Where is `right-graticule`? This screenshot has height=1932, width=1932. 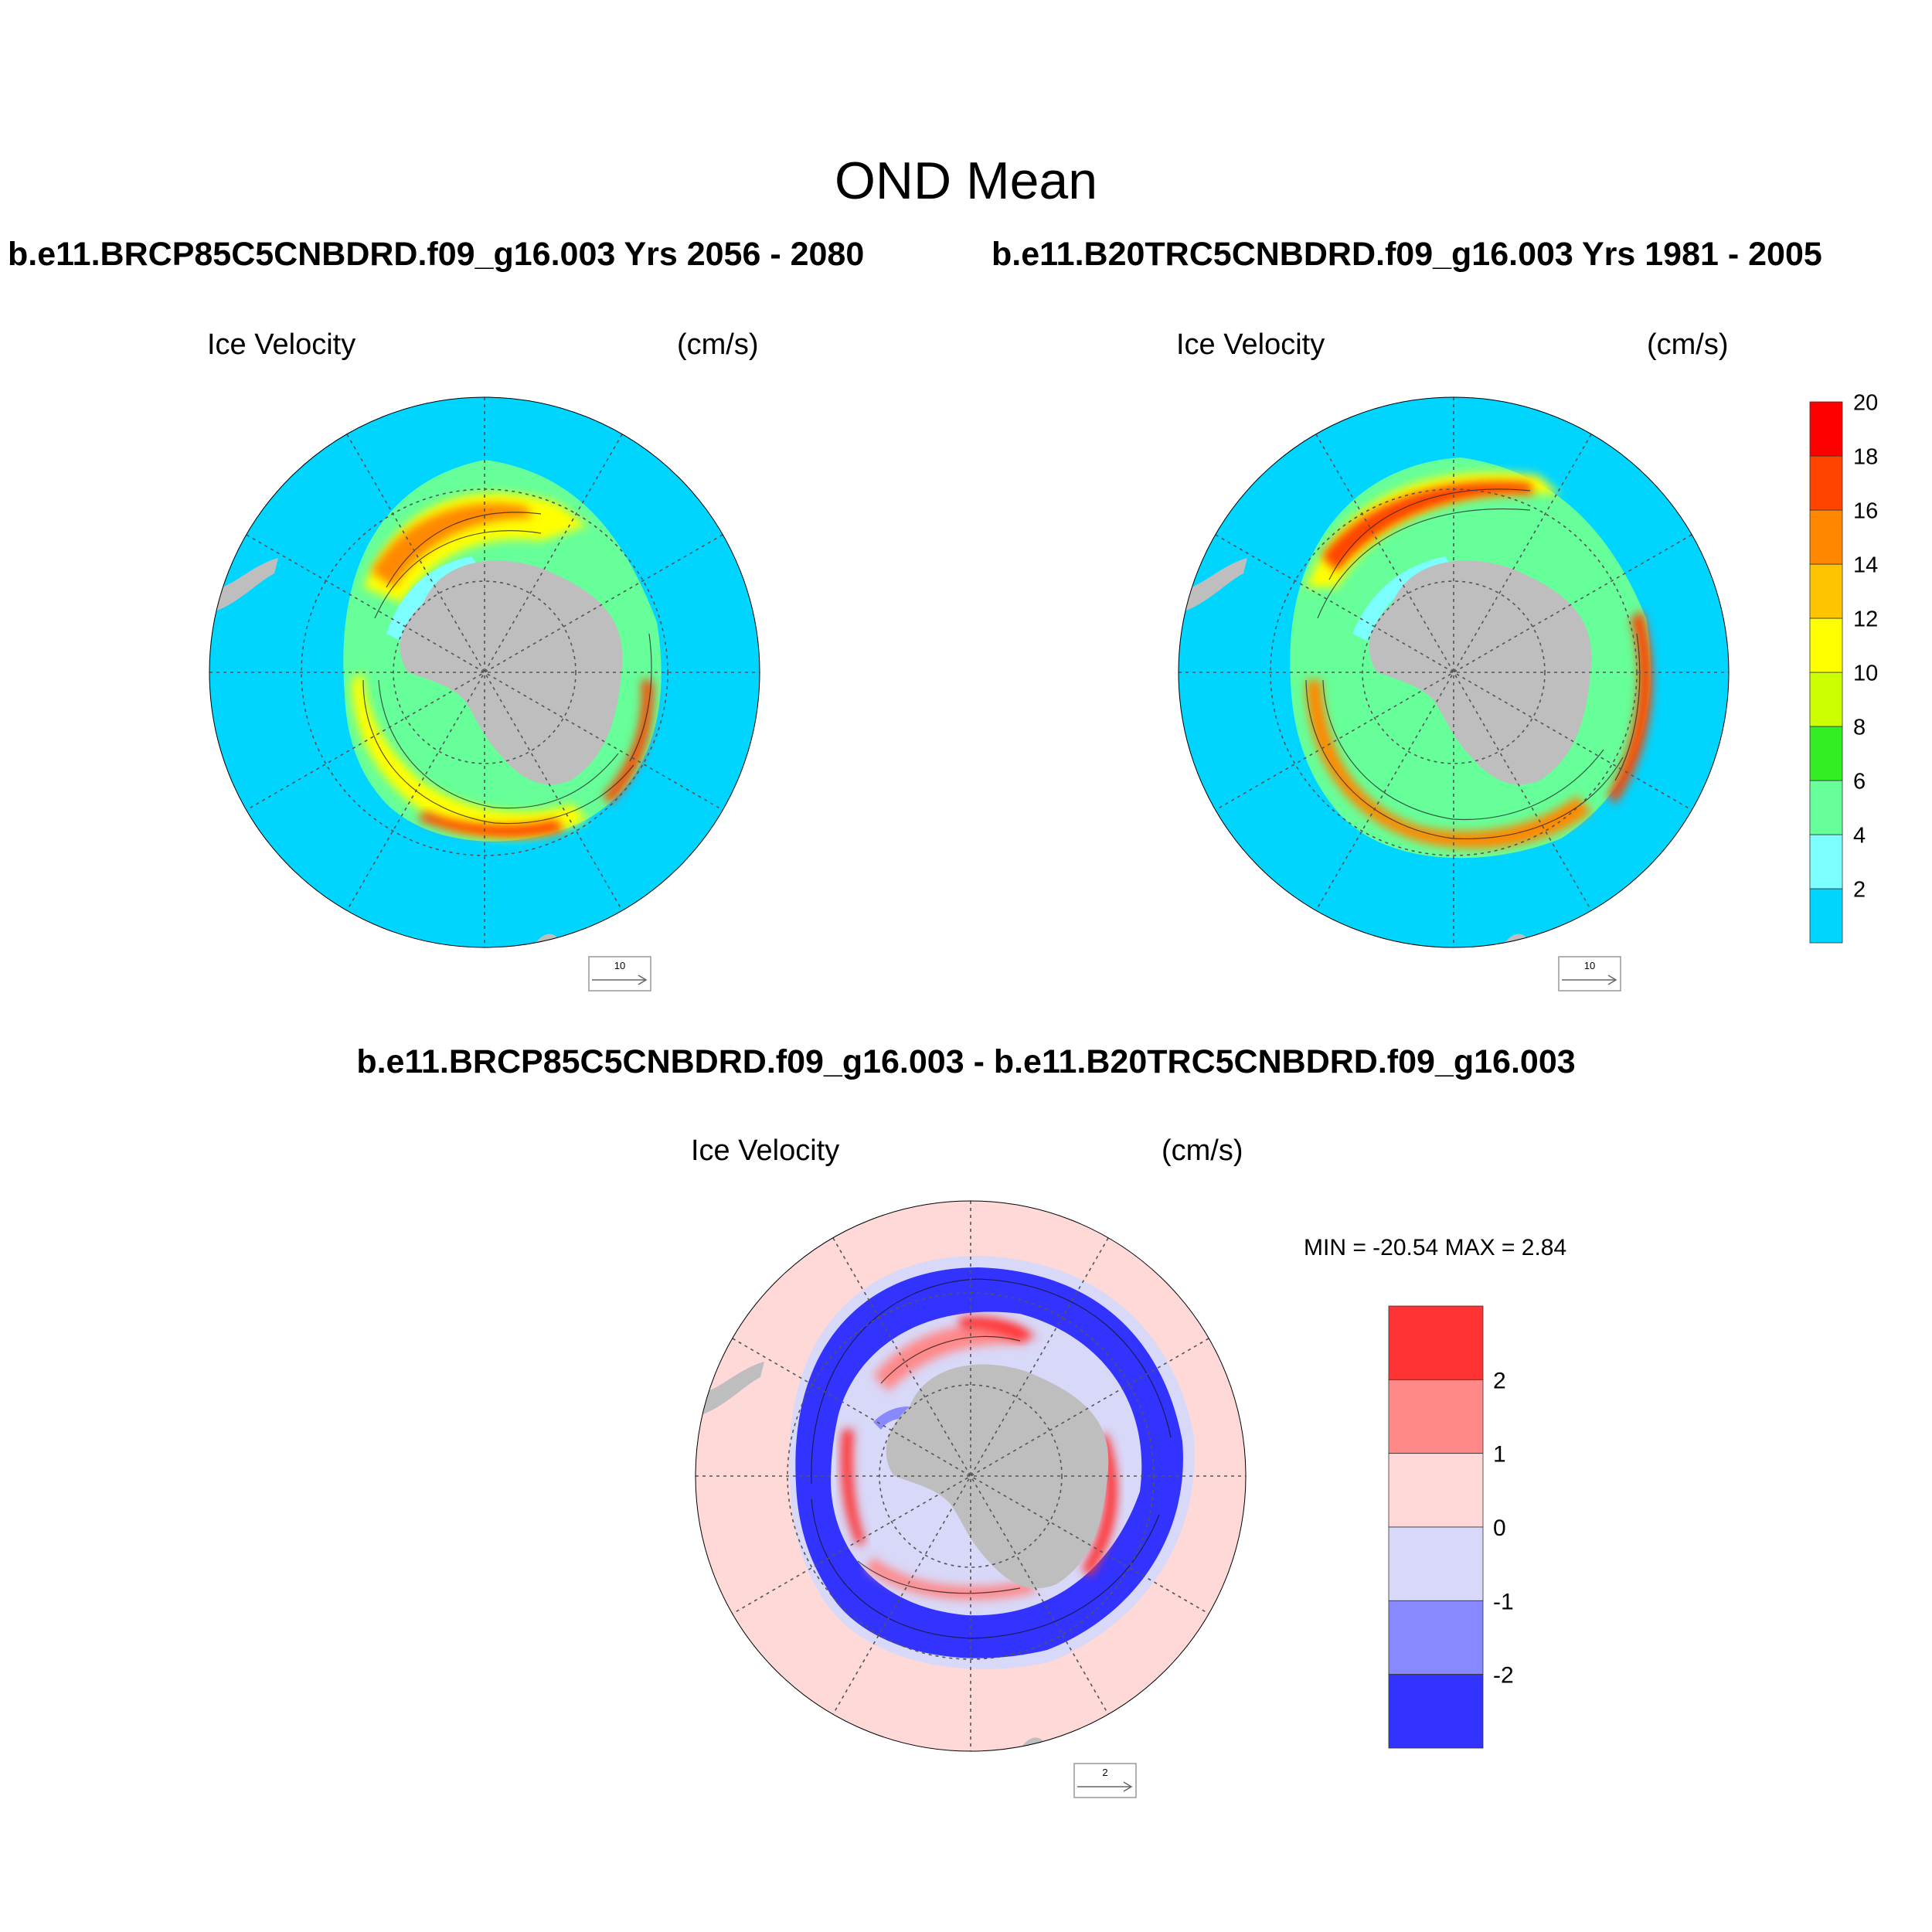 right-graticule is located at coordinates (1454, 672).